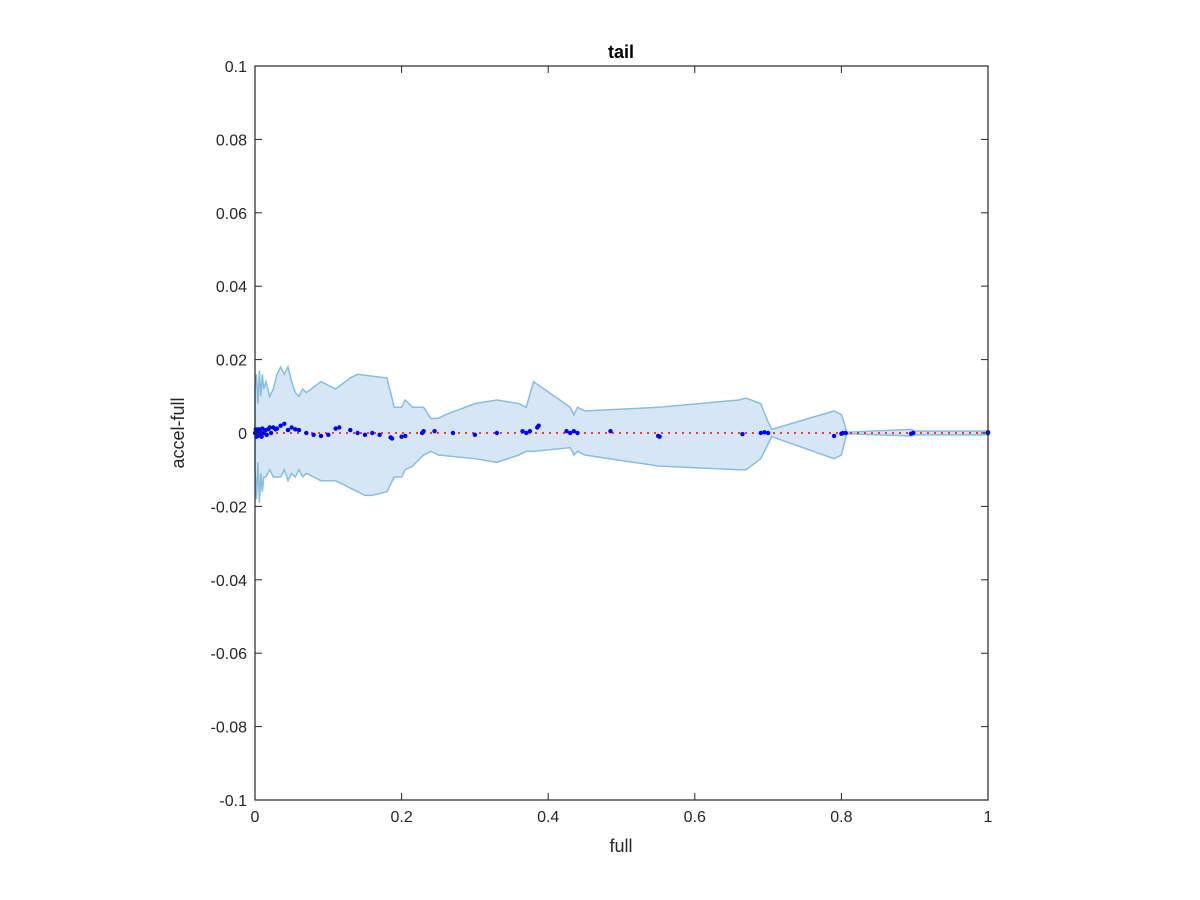  What do you see at coordinates (233, 801) in the screenshot?
I see `y-tick-label: -0.1` at bounding box center [233, 801].